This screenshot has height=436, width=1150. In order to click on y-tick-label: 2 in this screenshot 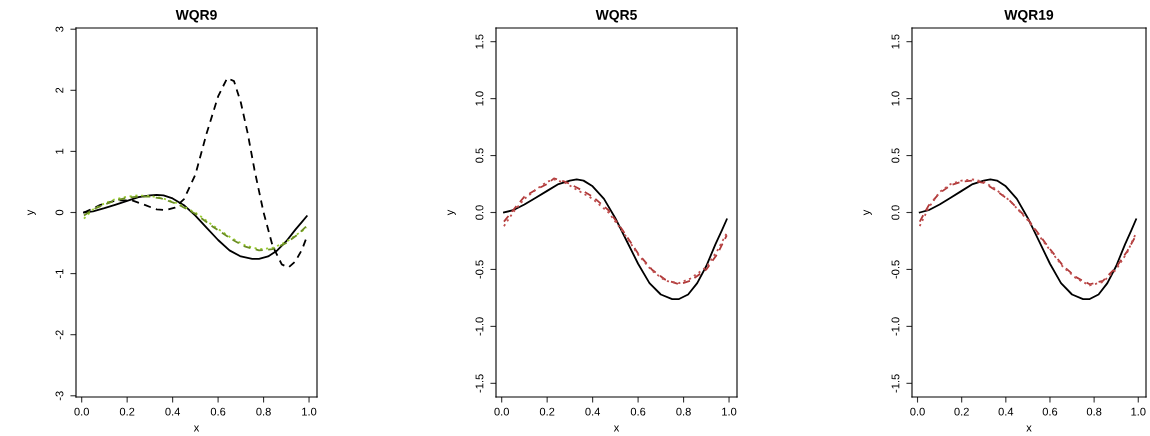, I will do `click(59, 90)`.